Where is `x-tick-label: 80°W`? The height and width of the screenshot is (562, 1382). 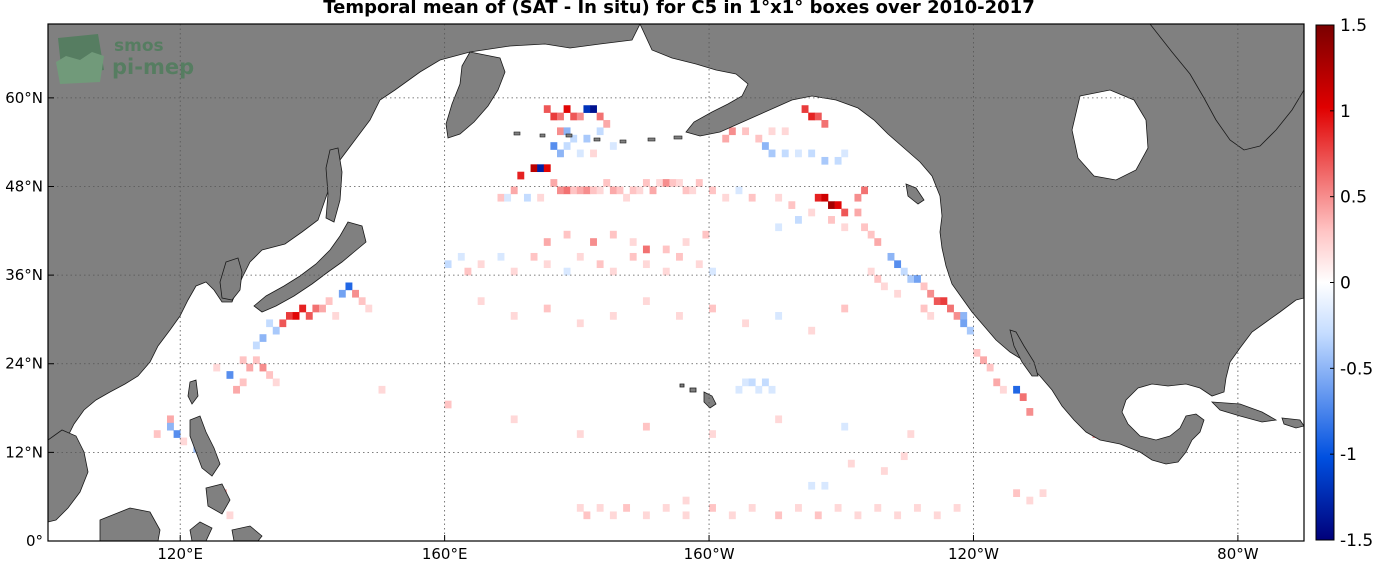
x-tick-label: 80°W is located at coordinates (1238, 553).